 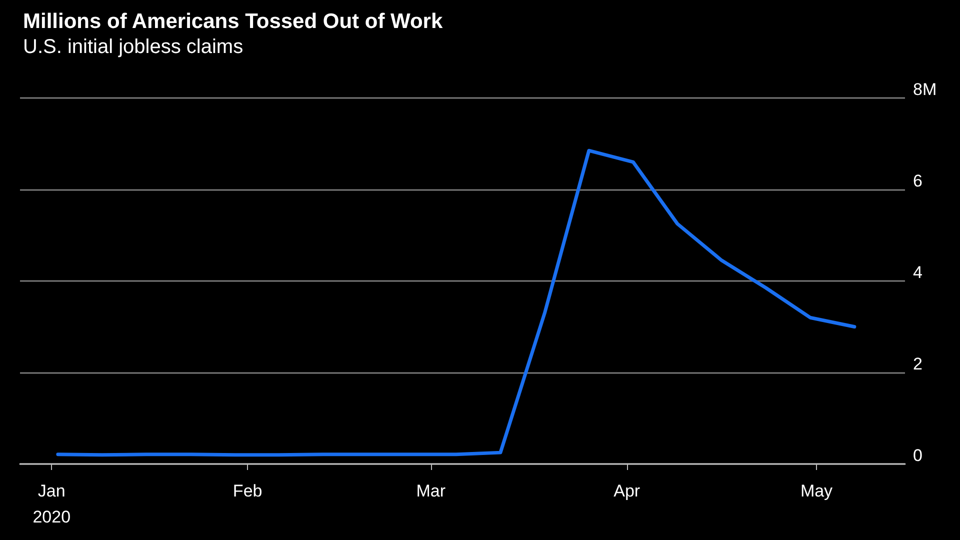 What do you see at coordinates (925, 89) in the screenshot?
I see `y-tick-label: 8M` at bounding box center [925, 89].